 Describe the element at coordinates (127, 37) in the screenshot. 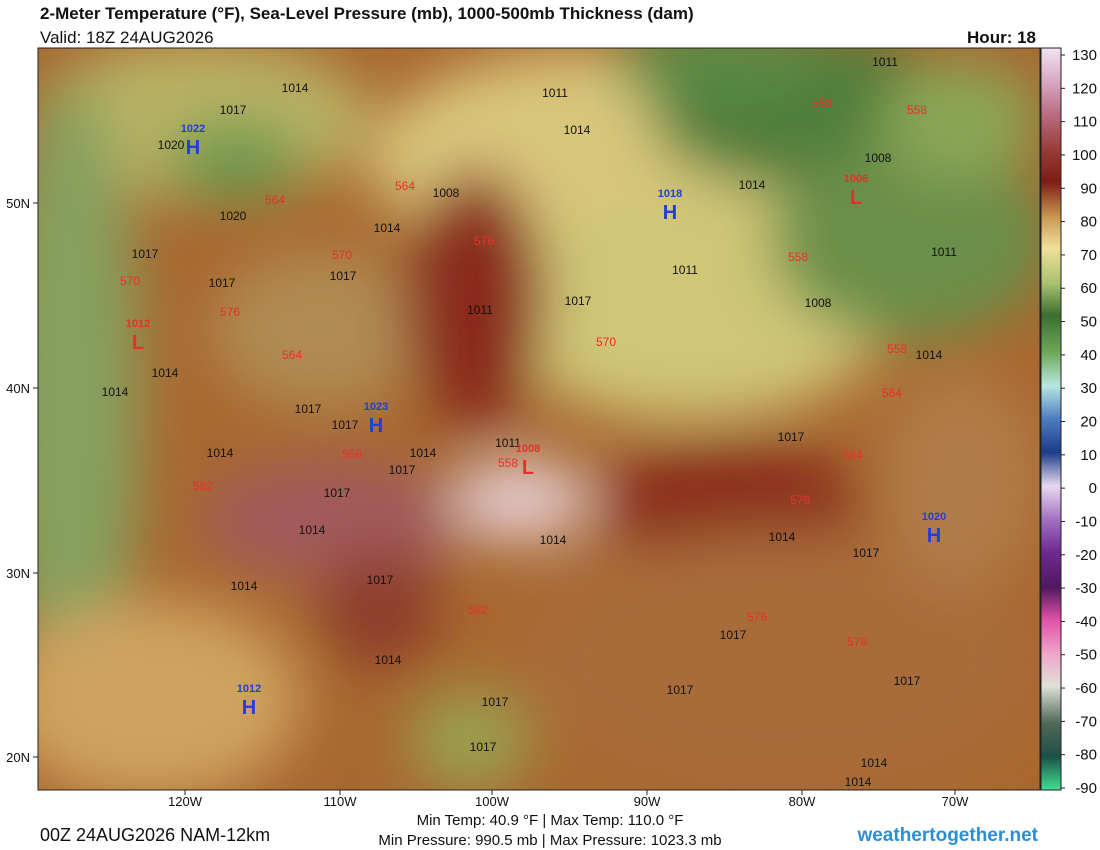

I see `valid-time: Valid: 18Z 24AUG2026` at that location.